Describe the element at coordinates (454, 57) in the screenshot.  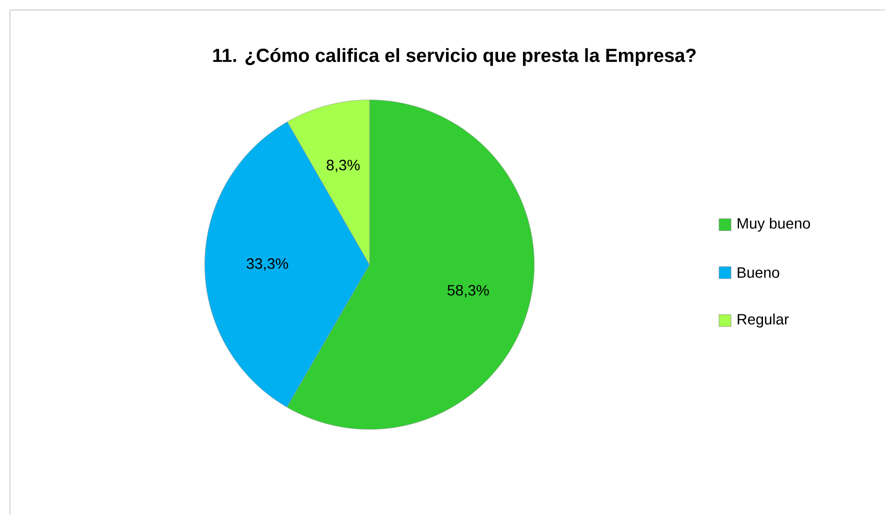
I see `chart-title: 11. ¿Cómo califica el servicio que presta la Empresa?` at that location.